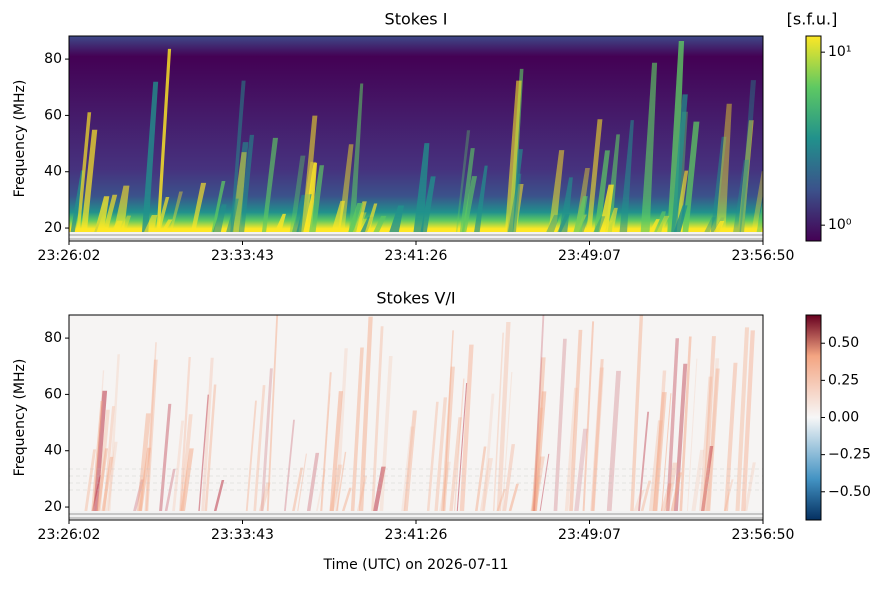 This screenshot has width=894, height=591. I want to click on colorbar-tick-label: 10¹, so click(839, 52).